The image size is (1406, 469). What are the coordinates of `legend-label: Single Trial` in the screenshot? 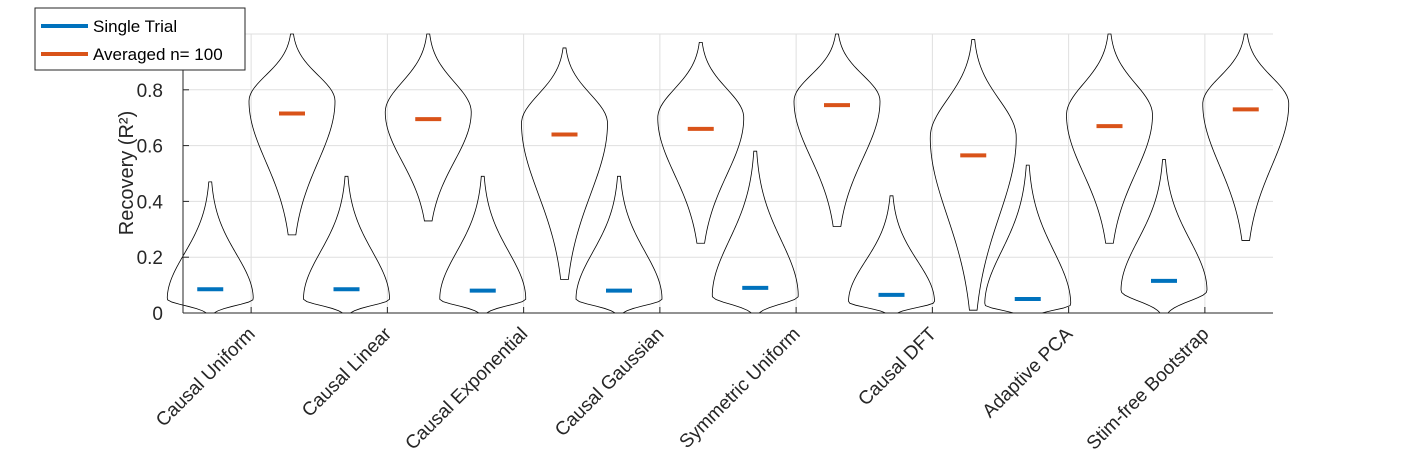 It's located at (135, 26).